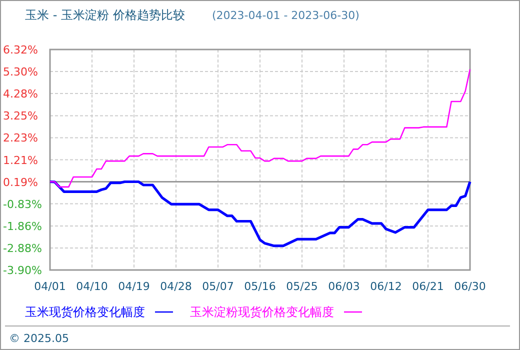  Describe the element at coordinates (302, 286) in the screenshot. I see `x-tick-label: 05/25` at that location.